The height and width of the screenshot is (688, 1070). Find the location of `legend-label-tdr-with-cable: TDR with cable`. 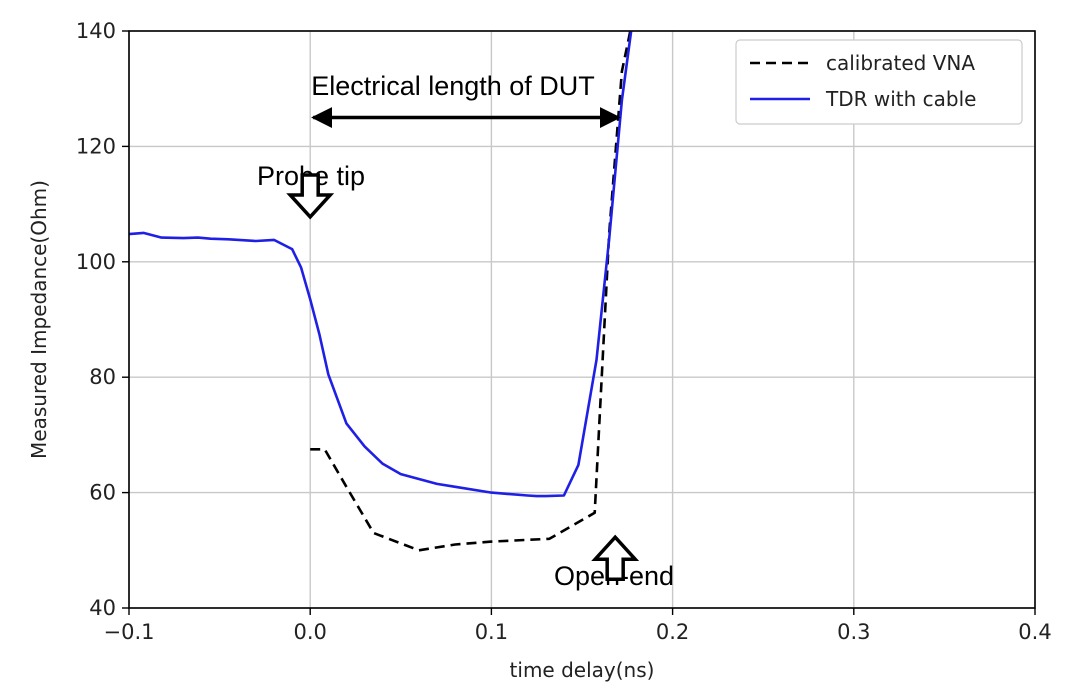

legend-label-tdr-with-cable: TDR with cable is located at coordinates (900, 99).